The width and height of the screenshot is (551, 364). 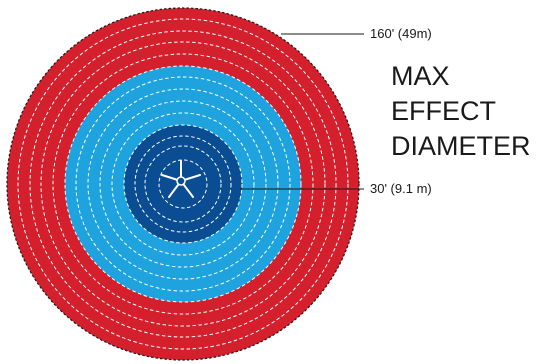 I want to click on title-line-1: MAX, so click(x=420, y=76).